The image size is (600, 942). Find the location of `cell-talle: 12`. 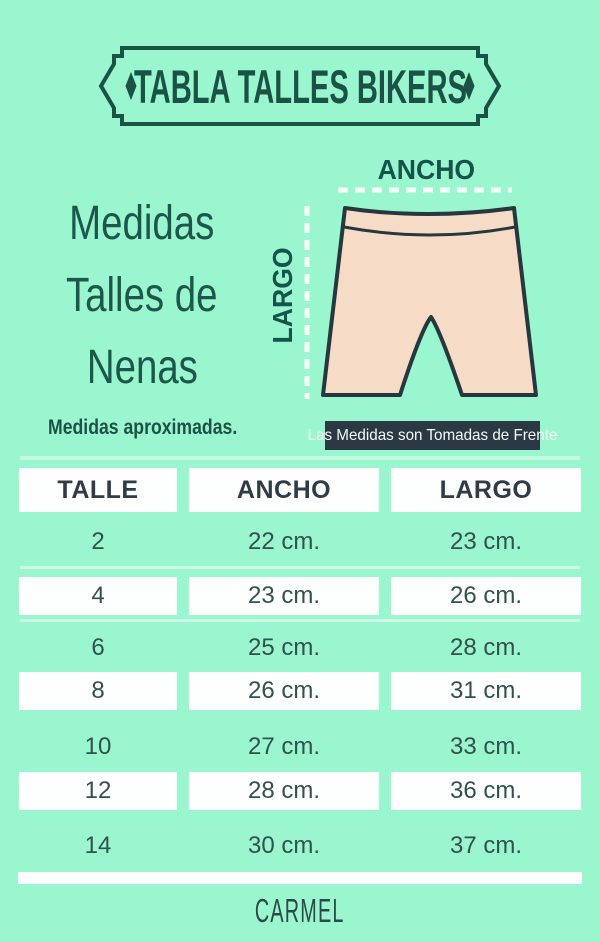

cell-talle: 12 is located at coordinates (98, 791).